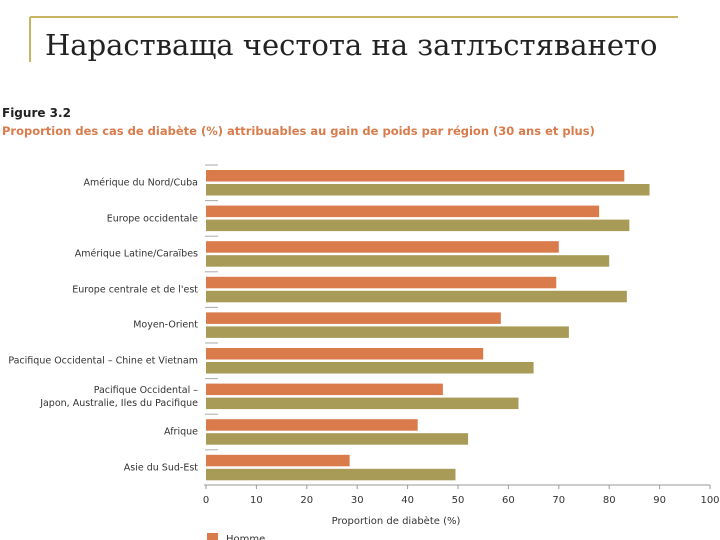 The height and width of the screenshot is (540, 720). Describe the element at coordinates (140, 183) in the screenshot. I see `y-tick-label: Amérique du Nord/Cuba` at that location.